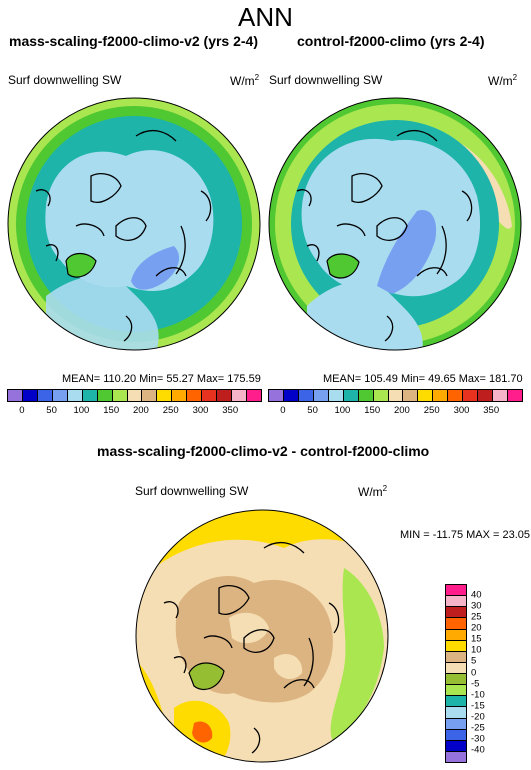 The height and width of the screenshot is (770, 531). Describe the element at coordinates (465, 535) in the screenshot. I see `diff-minmax: MIN = -11.75 MAX = 23.05` at that location.